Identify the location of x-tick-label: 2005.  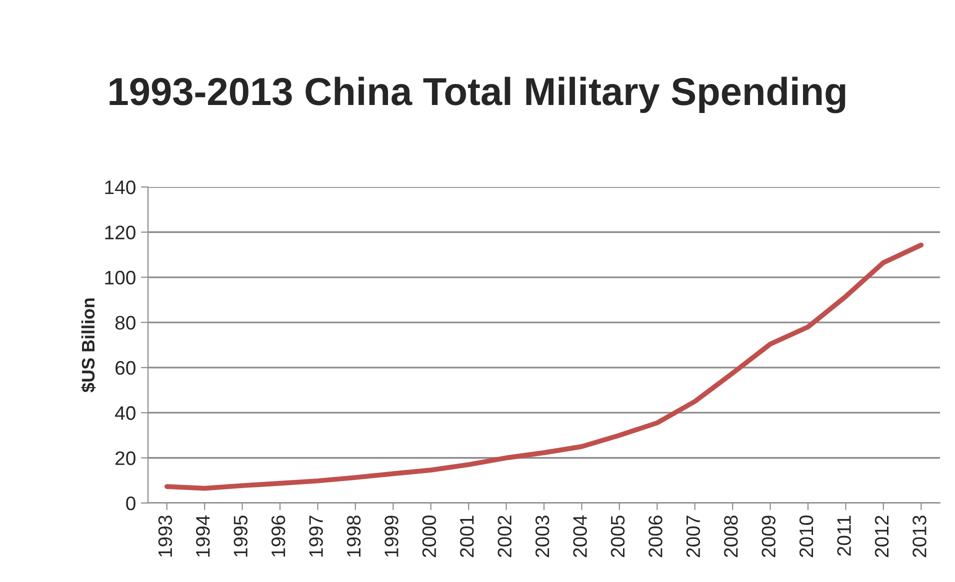
(617, 537).